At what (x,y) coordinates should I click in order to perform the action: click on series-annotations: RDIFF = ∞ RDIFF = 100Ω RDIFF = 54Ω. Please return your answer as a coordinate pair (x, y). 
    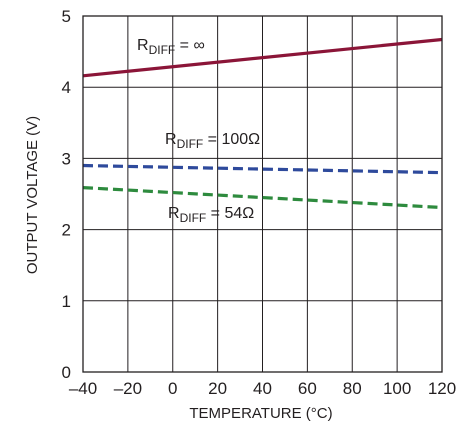
    Looking at the image, I should click on (198, 131).